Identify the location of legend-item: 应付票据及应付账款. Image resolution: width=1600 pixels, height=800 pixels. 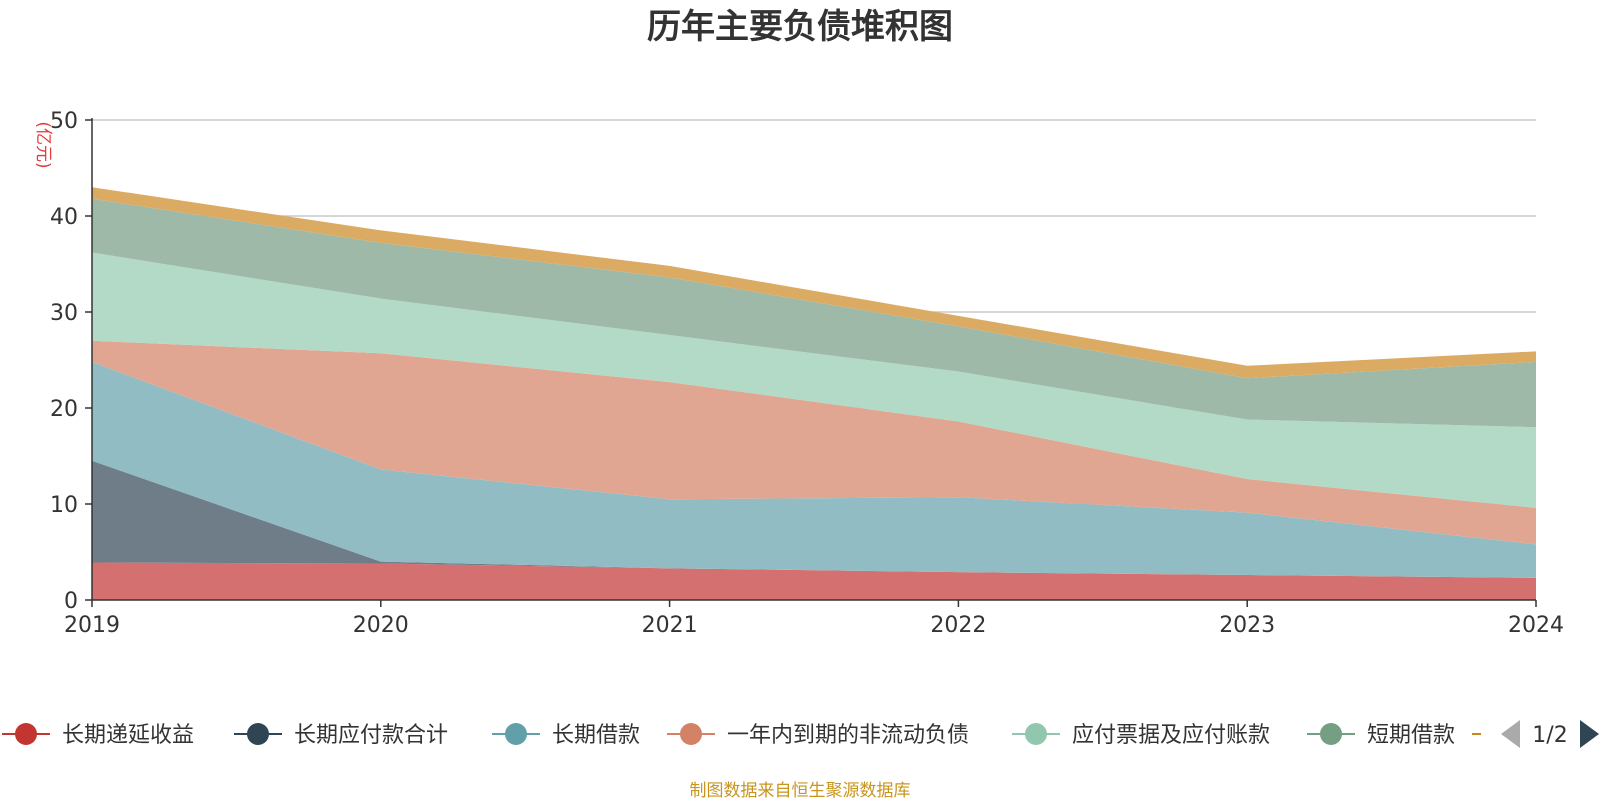
(1141, 735).